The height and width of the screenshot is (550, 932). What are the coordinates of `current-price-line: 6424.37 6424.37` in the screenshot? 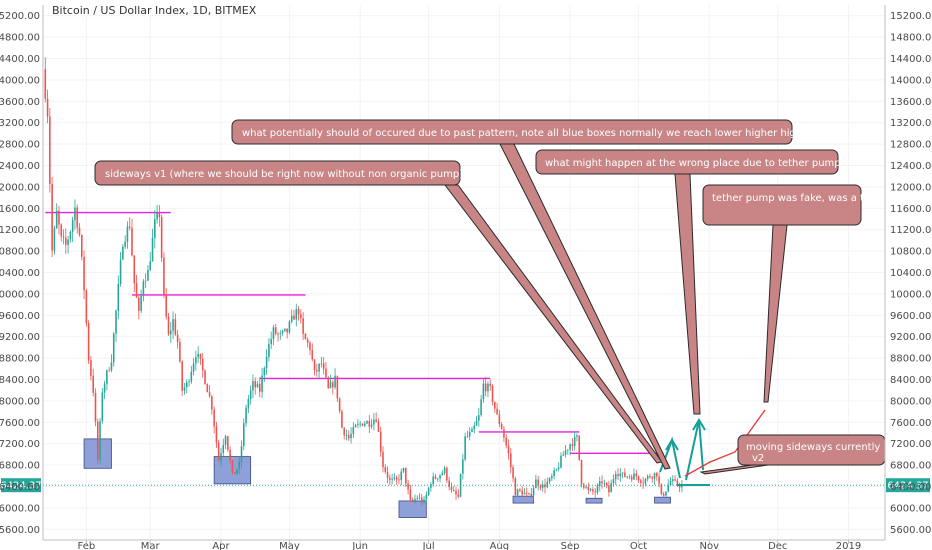 It's located at (465, 485).